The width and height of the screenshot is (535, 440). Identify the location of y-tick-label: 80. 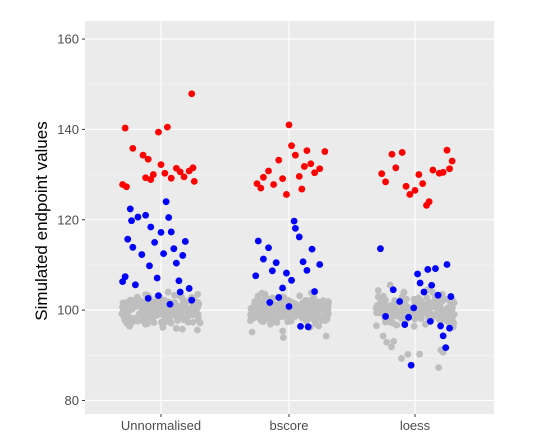
(72, 400).